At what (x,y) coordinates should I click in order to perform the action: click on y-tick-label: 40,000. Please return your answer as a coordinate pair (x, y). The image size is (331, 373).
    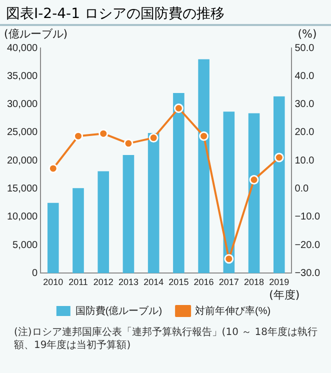
    Looking at the image, I should click on (22, 48).